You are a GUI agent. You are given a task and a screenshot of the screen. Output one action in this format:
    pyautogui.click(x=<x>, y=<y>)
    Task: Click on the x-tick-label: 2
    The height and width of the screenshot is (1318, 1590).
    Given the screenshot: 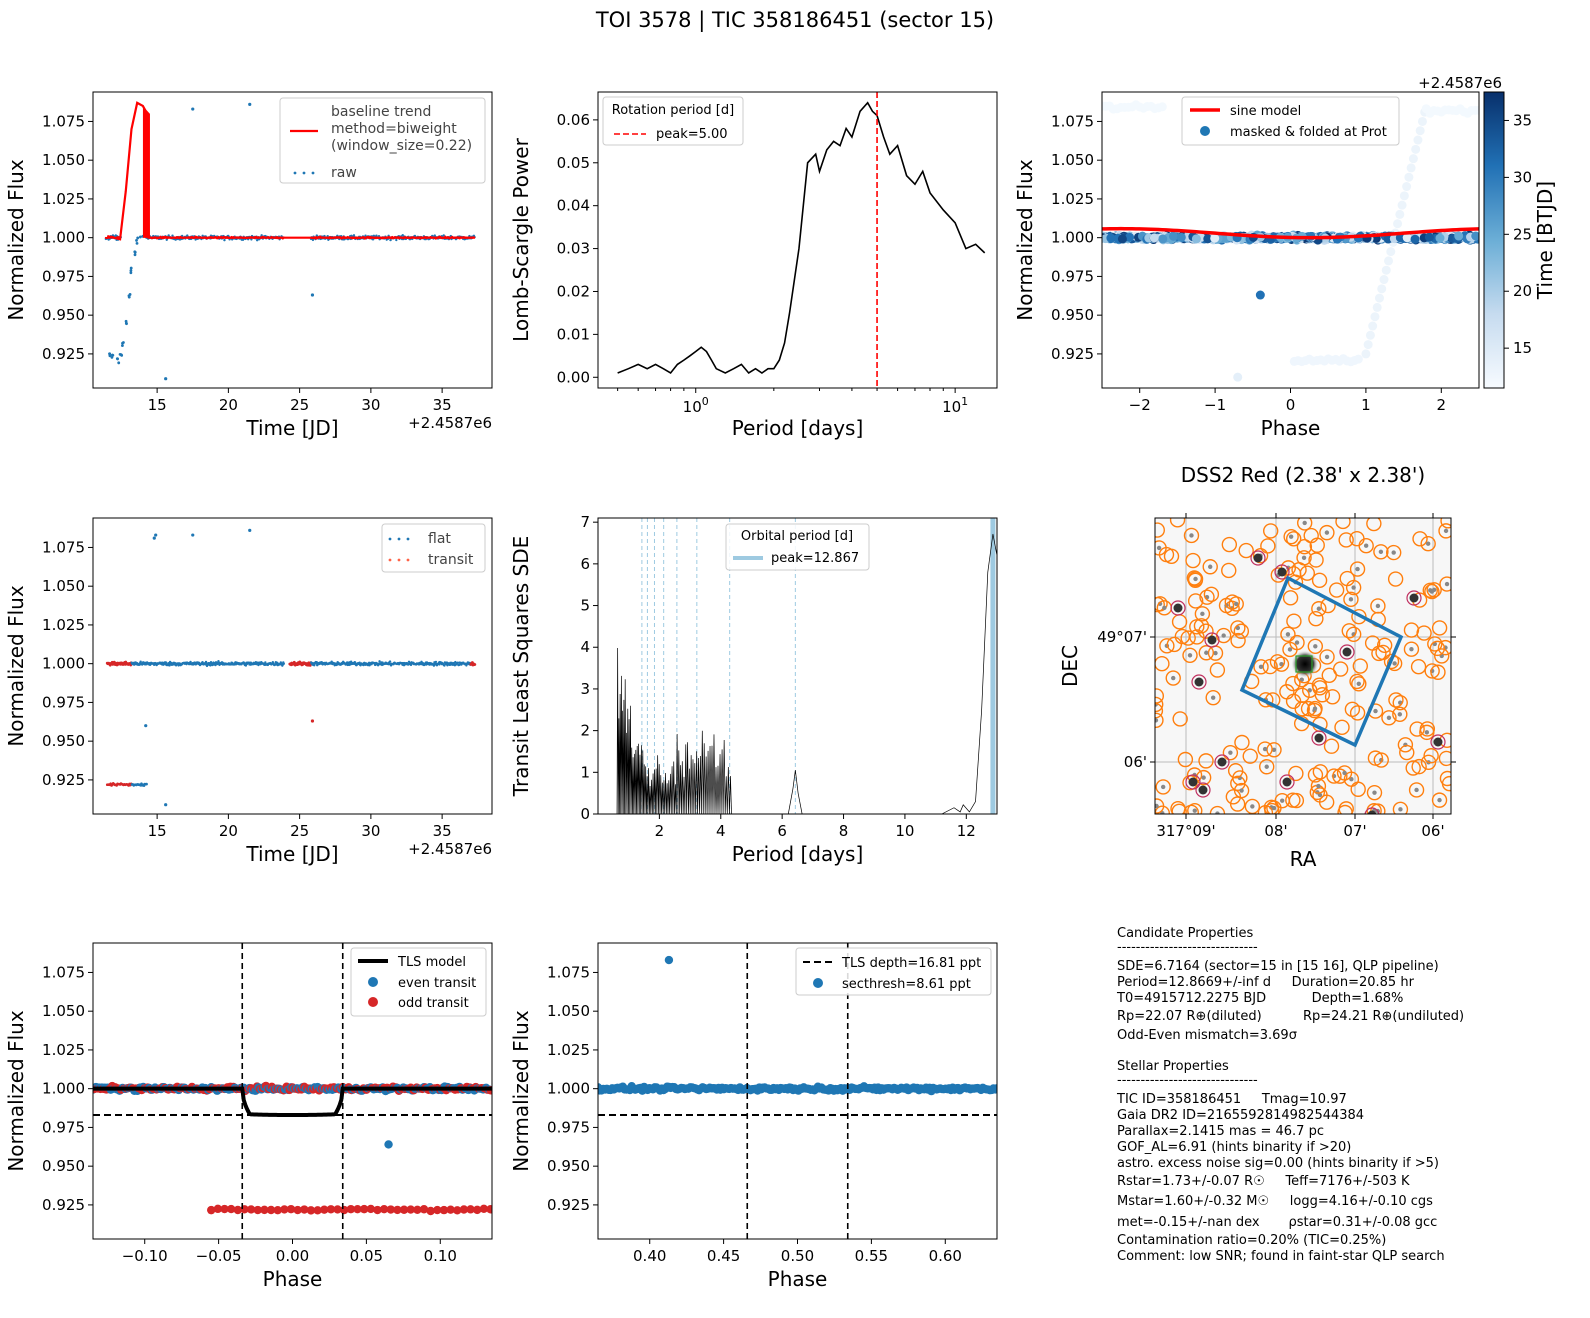 What is the action you would take?
    pyautogui.click(x=660, y=831)
    